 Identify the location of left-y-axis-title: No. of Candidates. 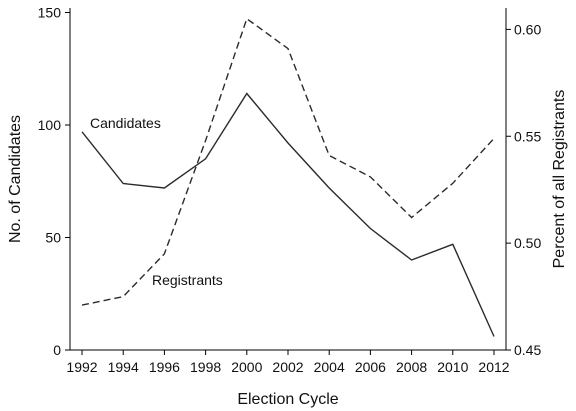
(15, 179).